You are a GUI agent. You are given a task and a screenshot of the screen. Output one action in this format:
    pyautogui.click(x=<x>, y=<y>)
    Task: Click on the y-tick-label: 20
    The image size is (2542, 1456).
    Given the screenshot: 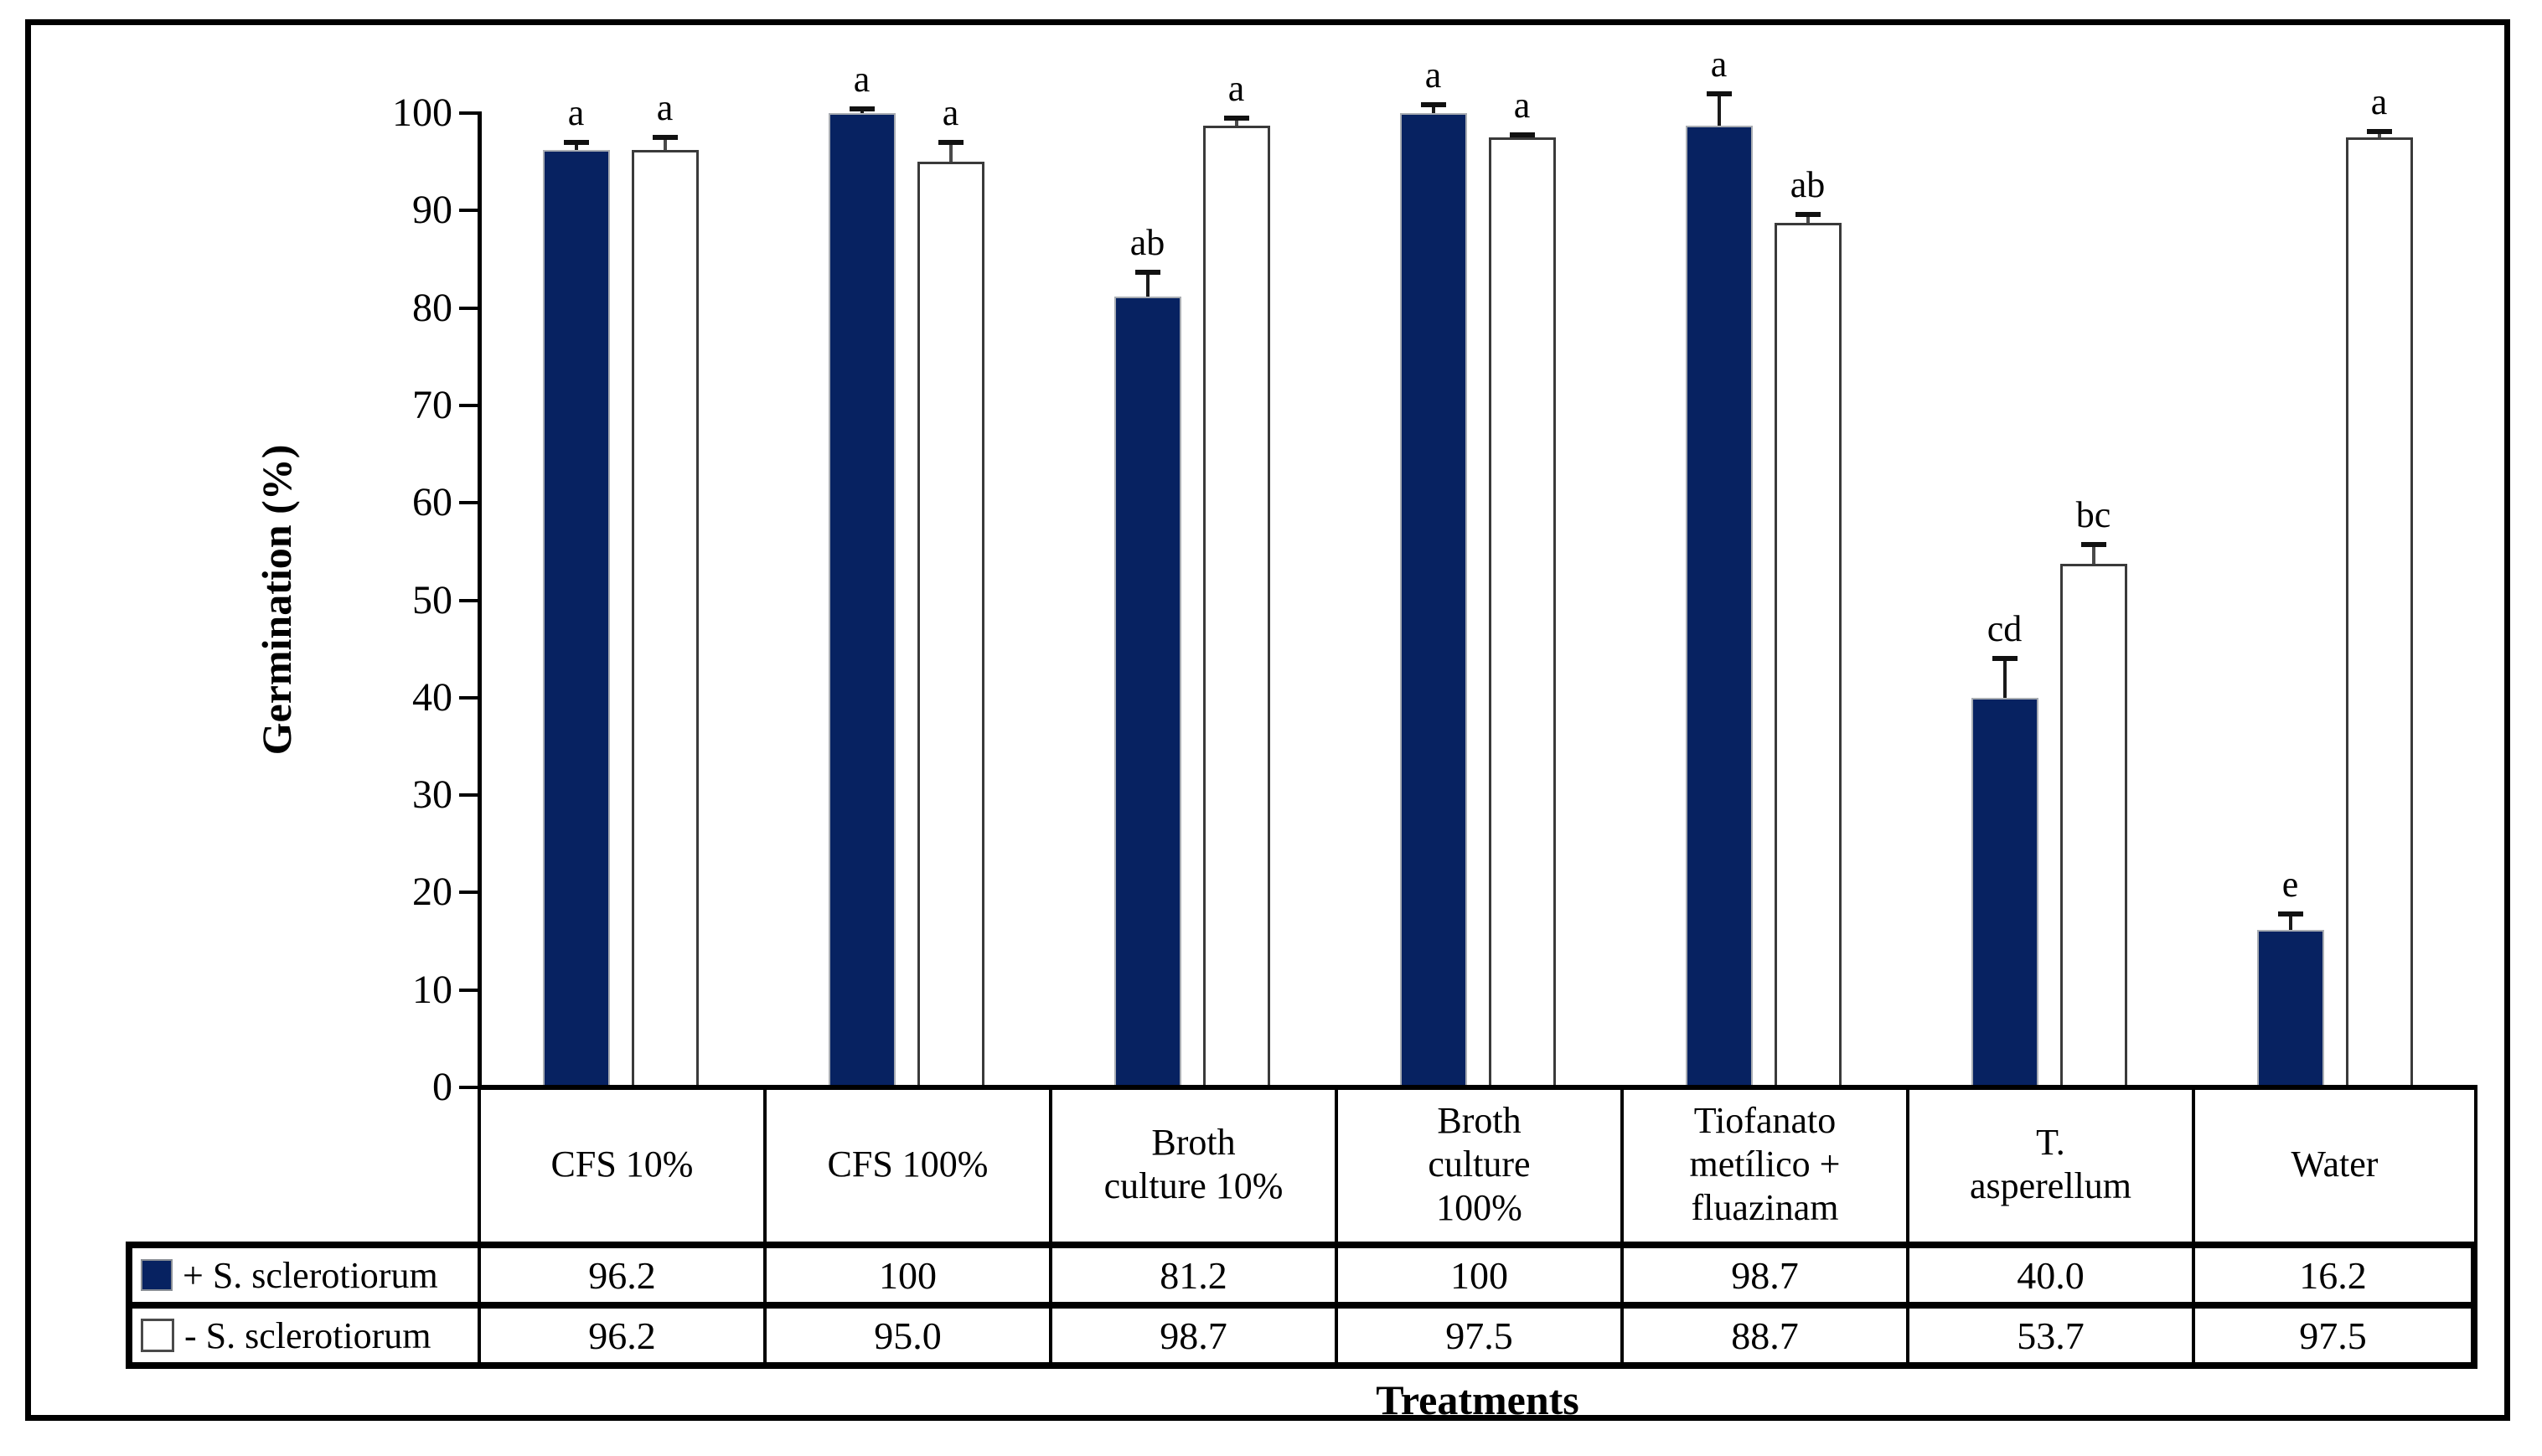 What is the action you would take?
    pyautogui.click(x=432, y=892)
    